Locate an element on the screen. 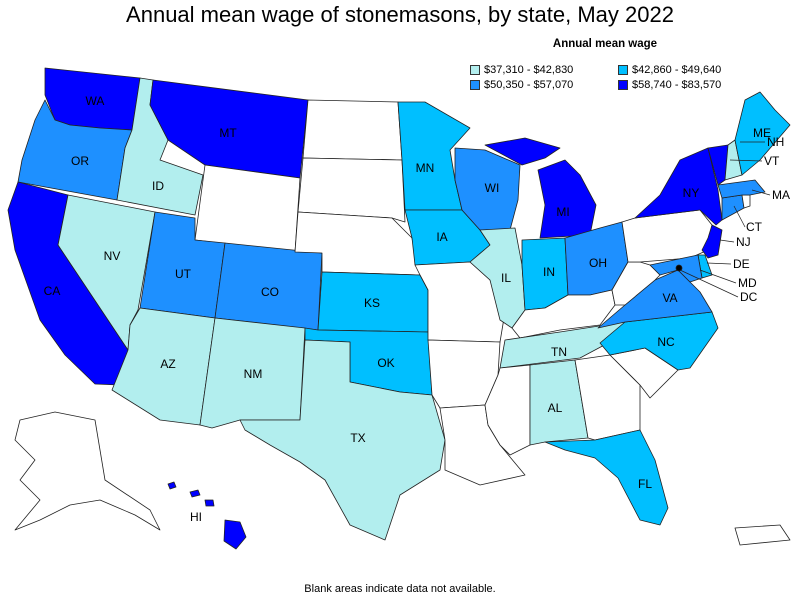 This screenshot has height=600, width=800. state-label-nv: NV is located at coordinates (112, 256).